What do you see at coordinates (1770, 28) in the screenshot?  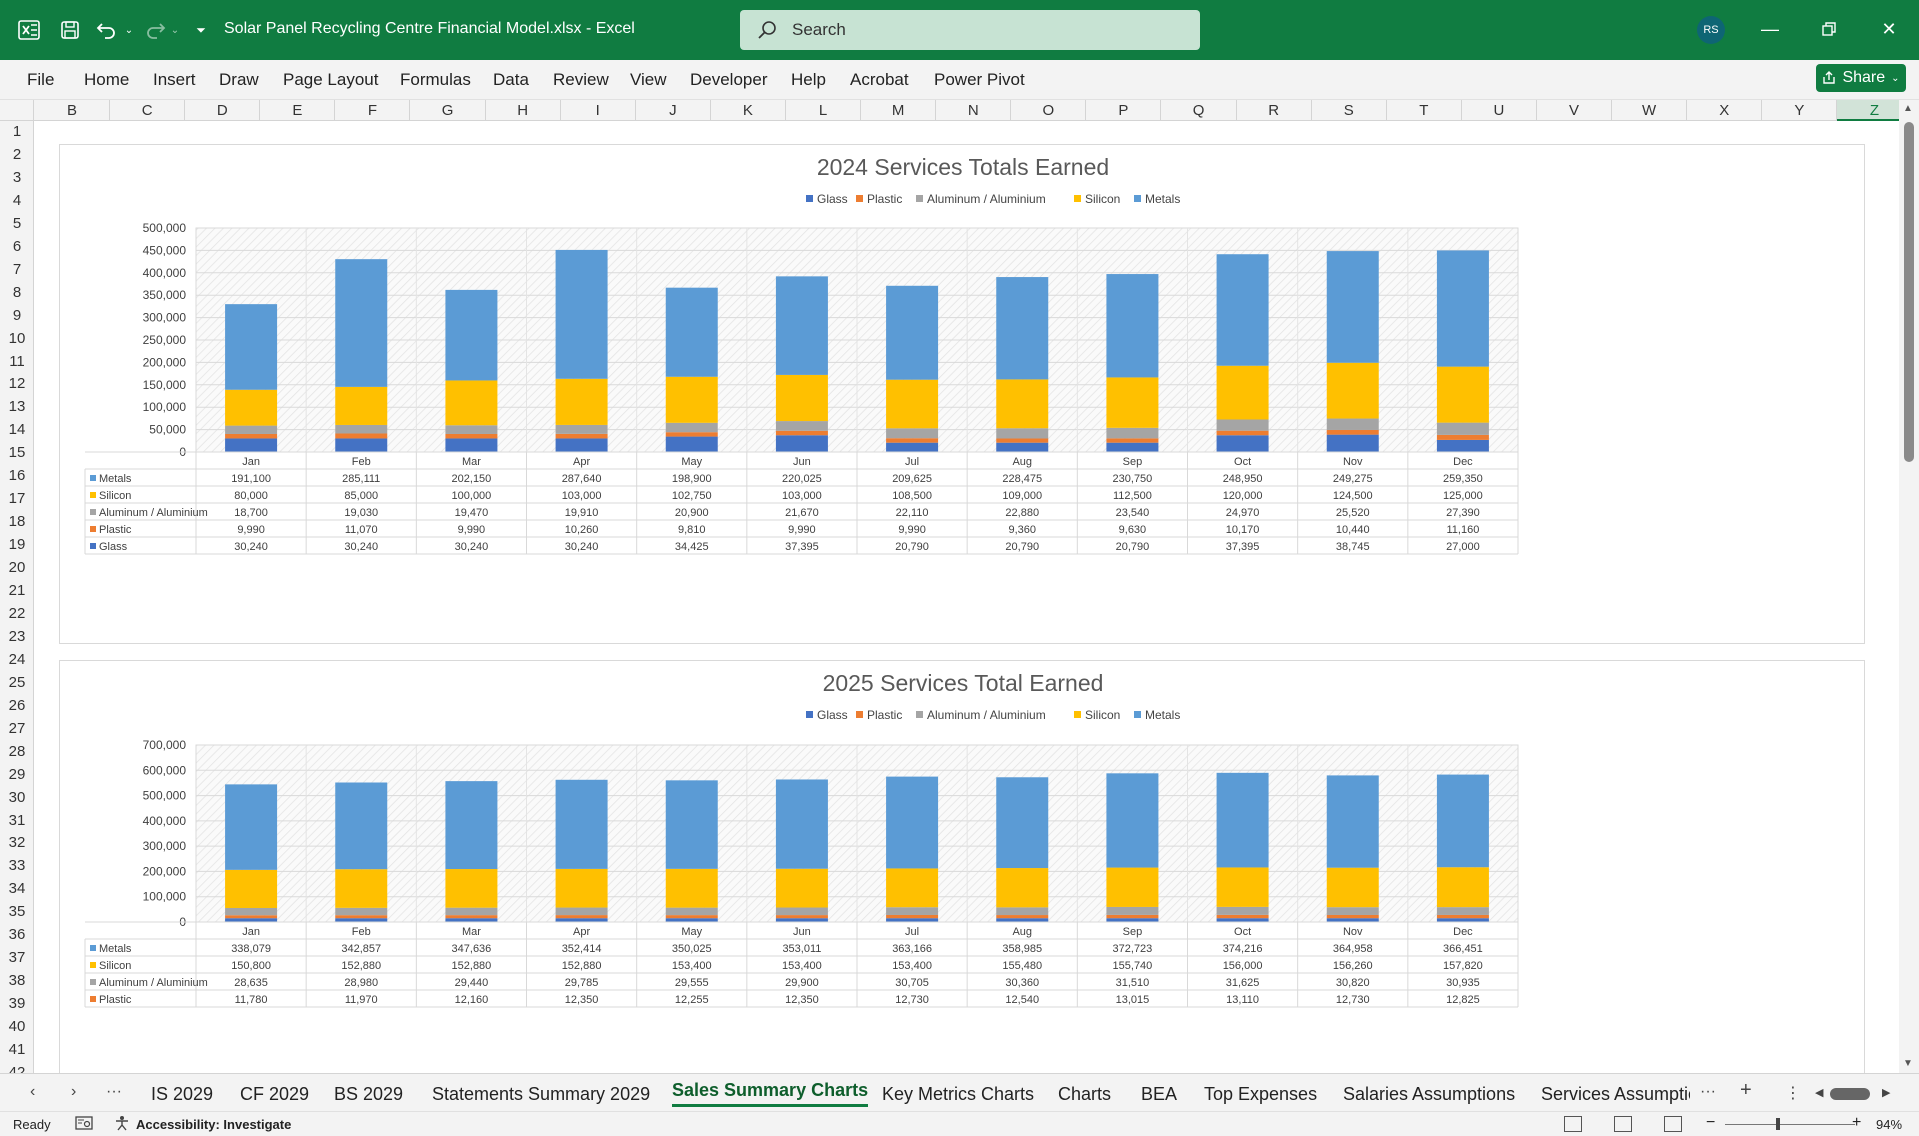 I see `minimize-icon: —` at bounding box center [1770, 28].